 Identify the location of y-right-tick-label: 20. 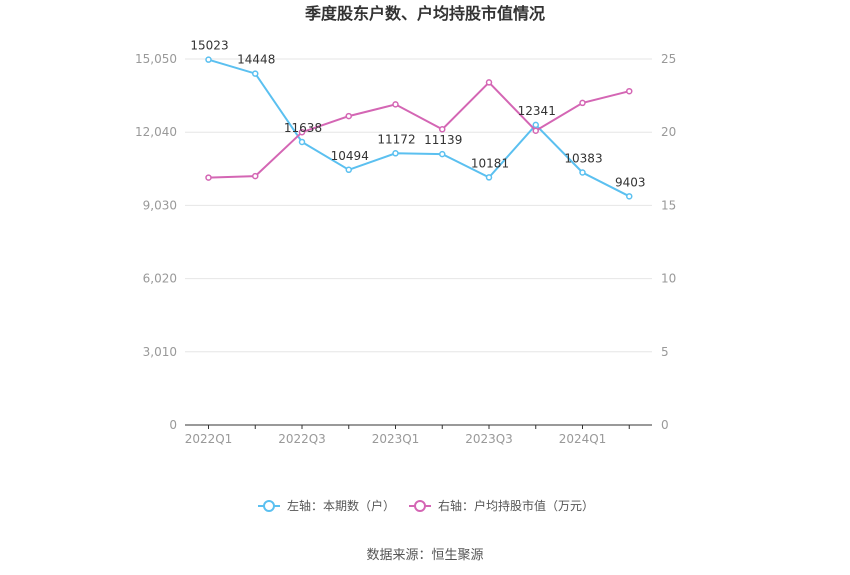
(668, 132).